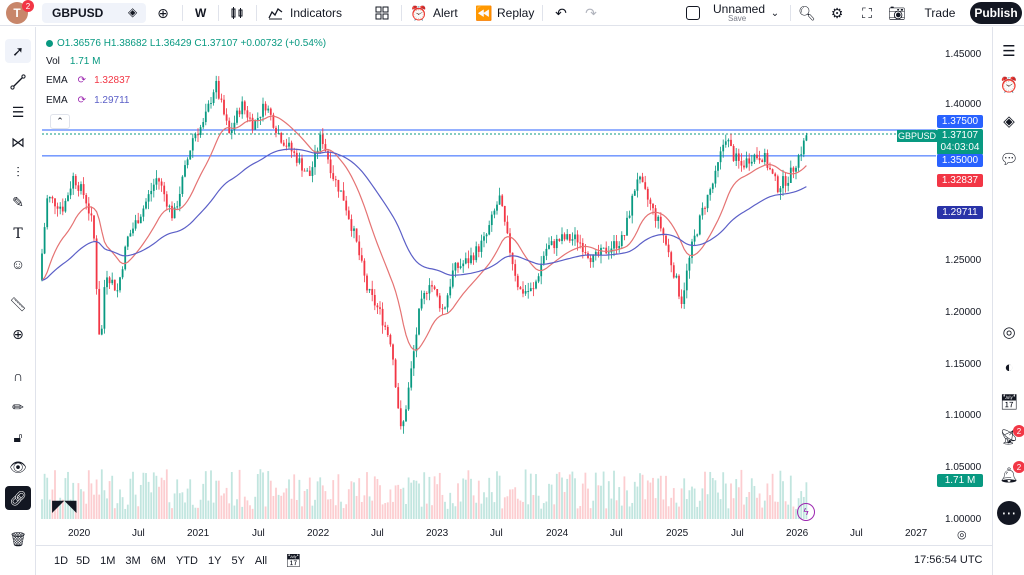 The height and width of the screenshot is (575, 1024). Describe the element at coordinates (64, 506) in the screenshot. I see `tradingview-logo: ◤◥` at that location.